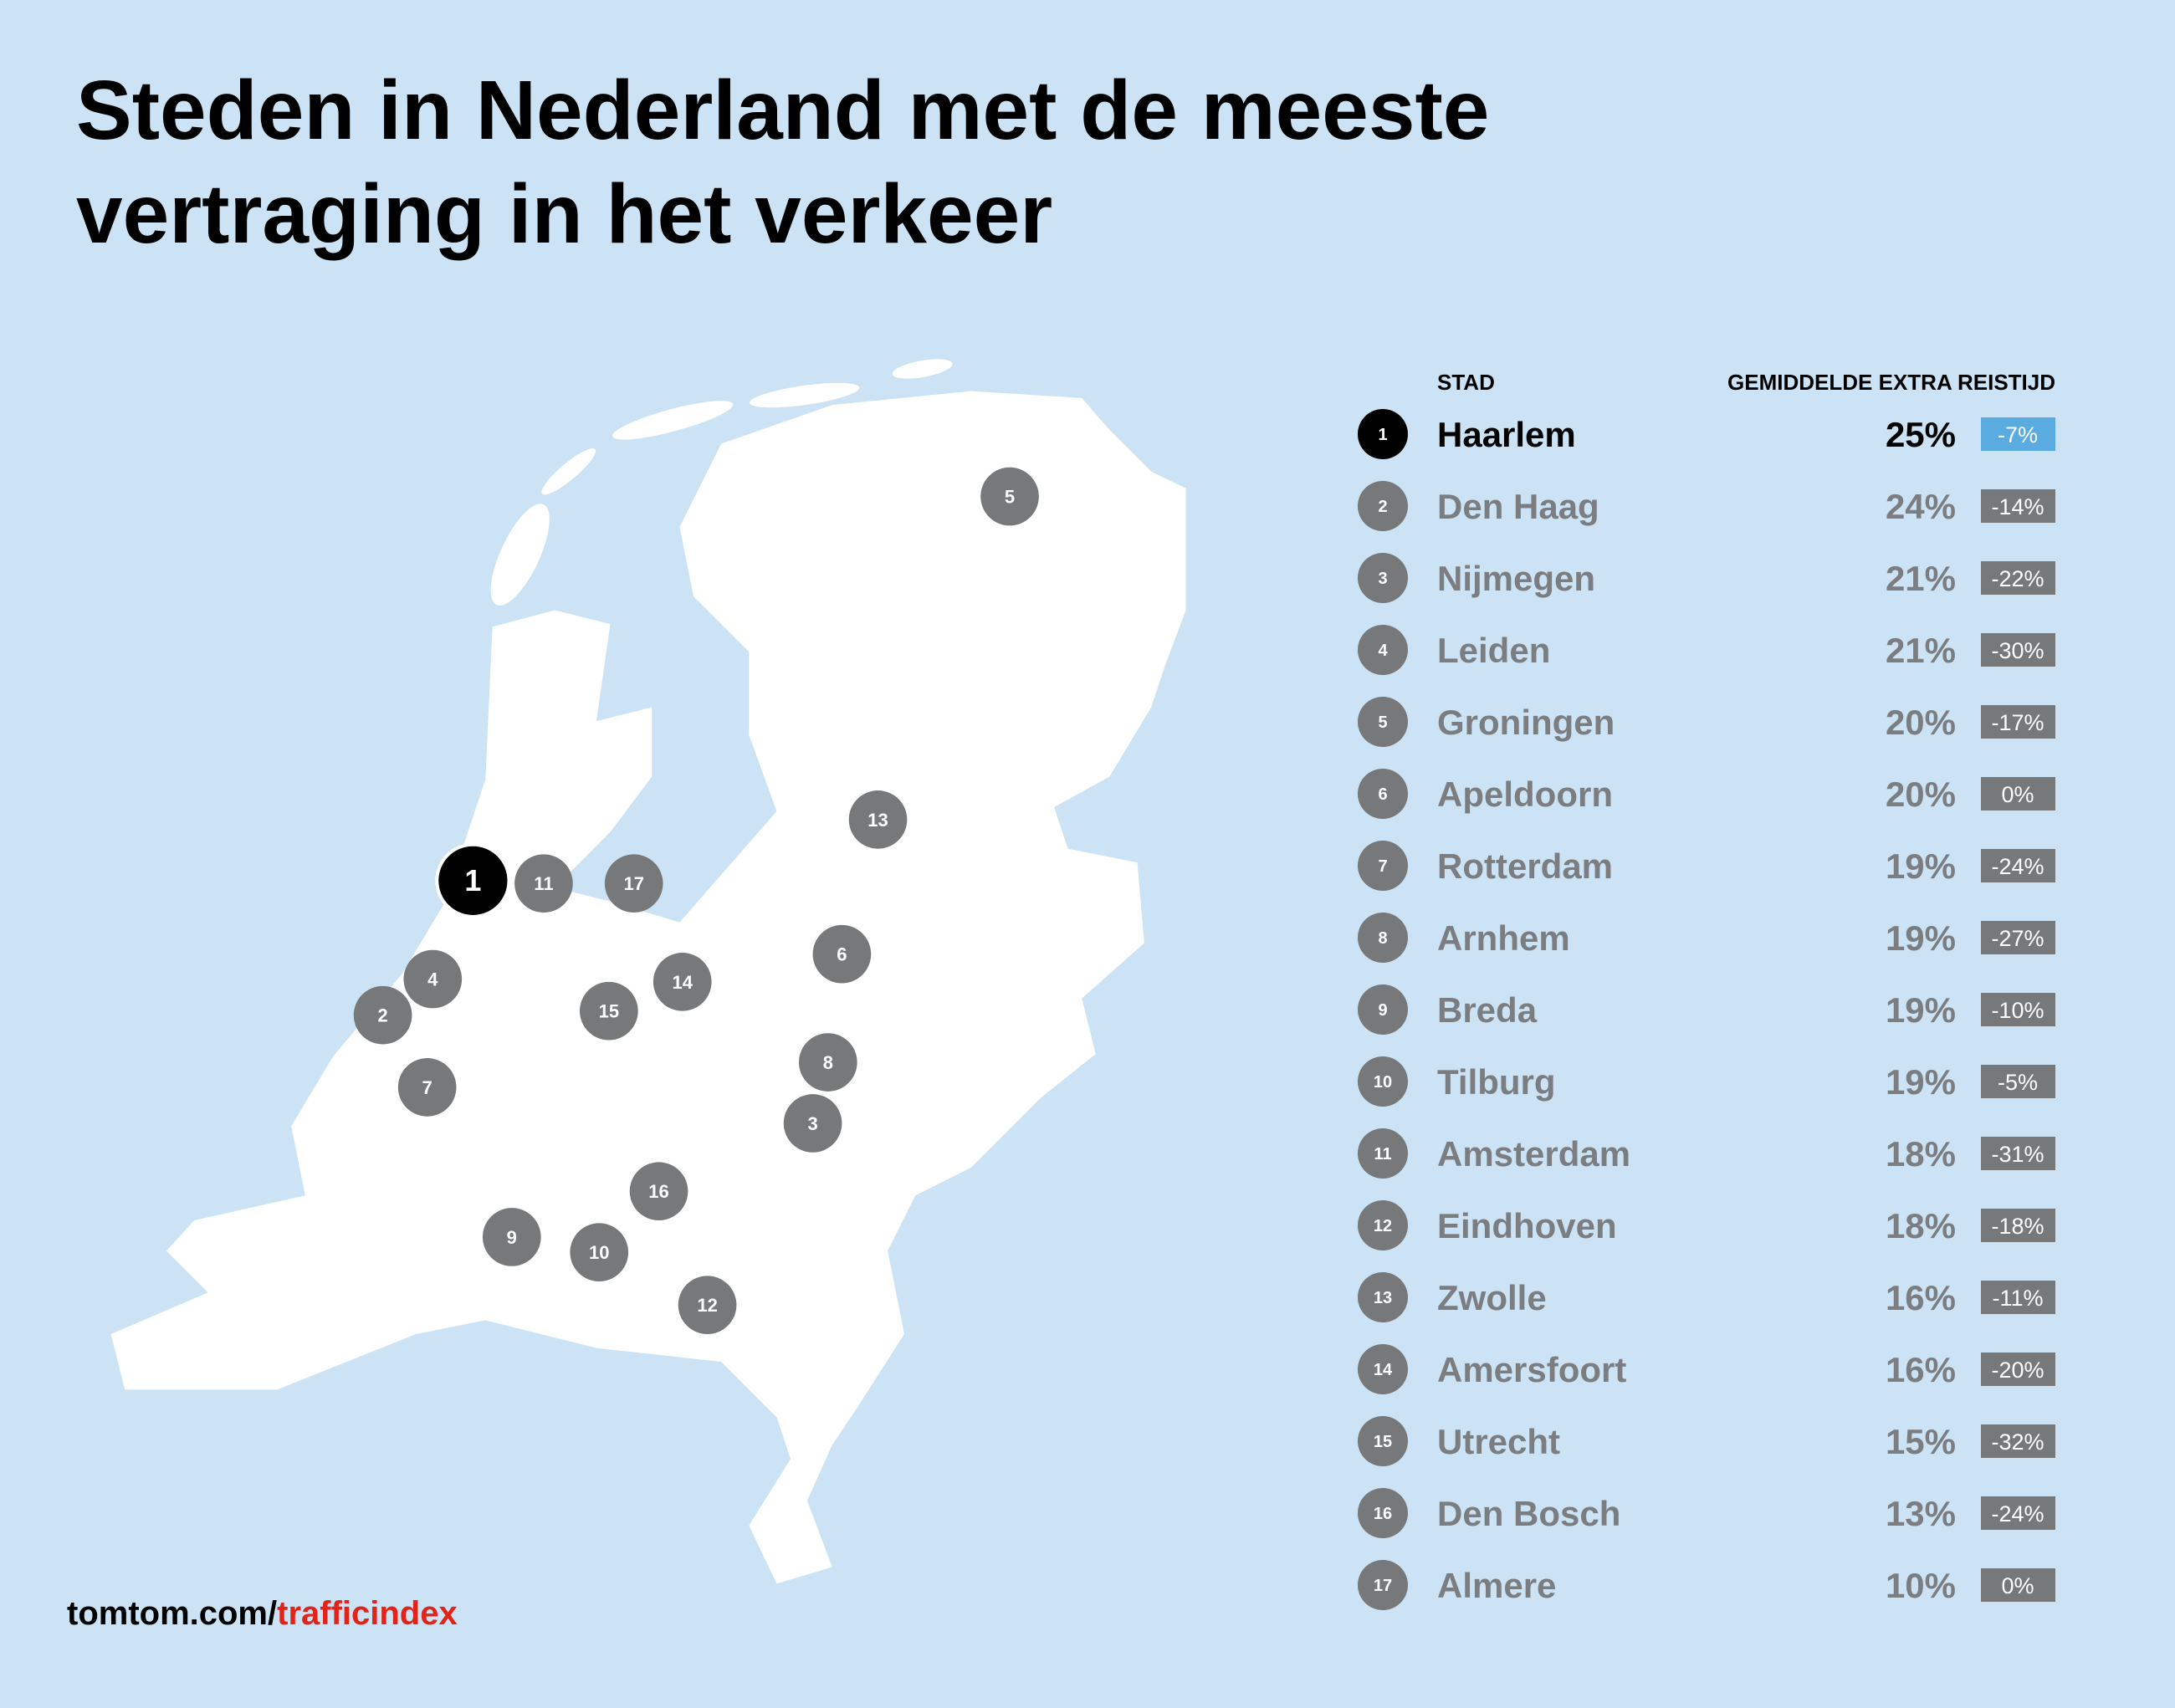 The width and height of the screenshot is (2175, 1708). I want to click on change-value: -32%, so click(2018, 1442).